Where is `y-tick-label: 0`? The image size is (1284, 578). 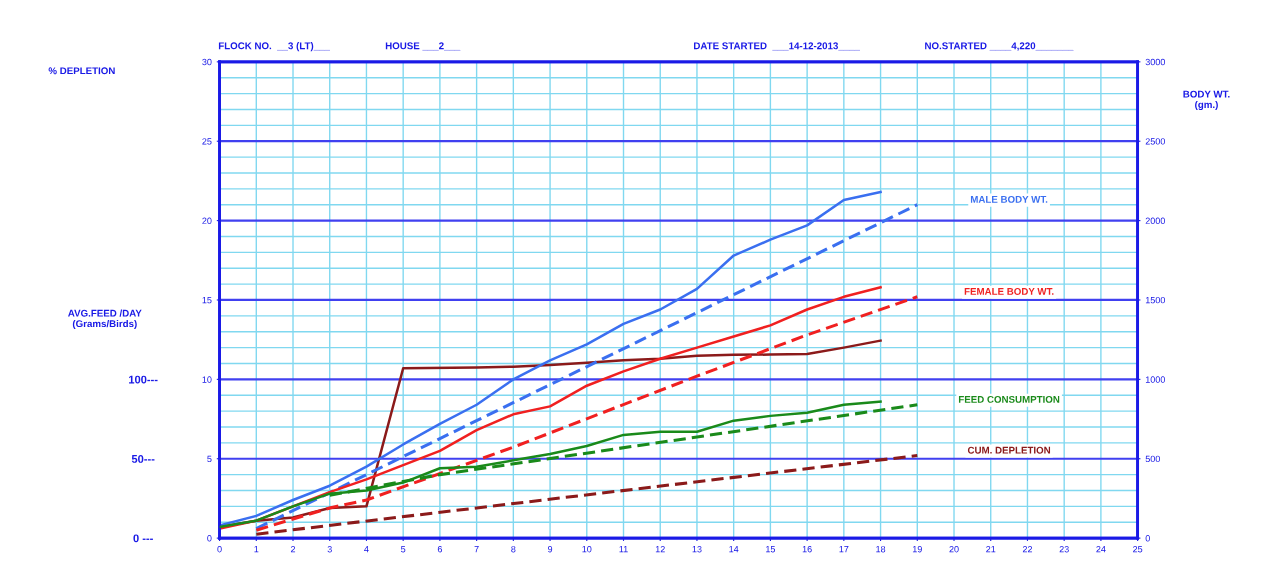
y-tick-label: 0 is located at coordinates (209, 538).